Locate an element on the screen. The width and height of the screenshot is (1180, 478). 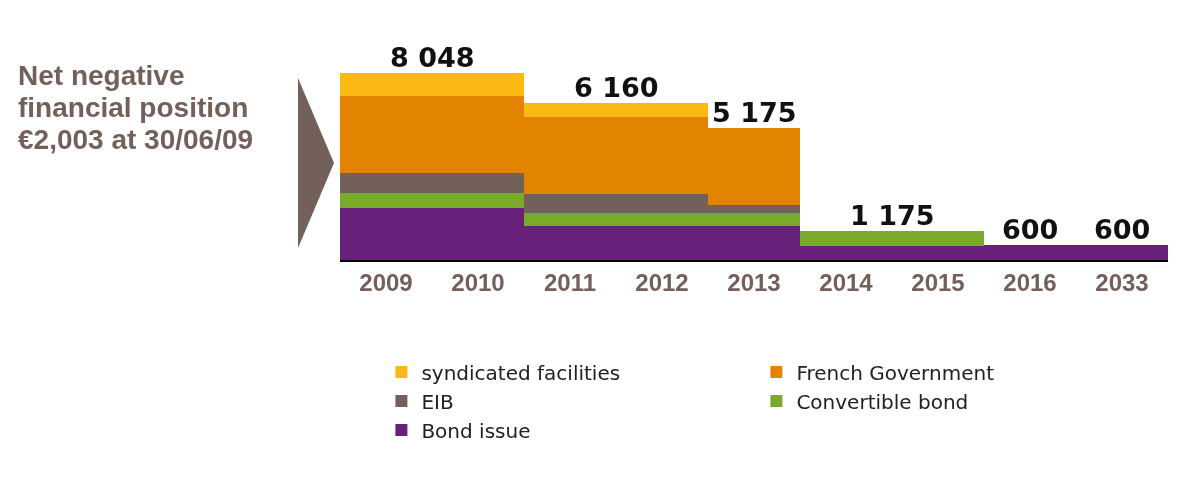
annotation: 8 048 is located at coordinates (432, 57).